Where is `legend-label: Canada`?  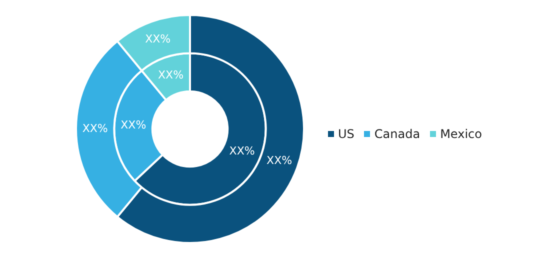 legend-label: Canada is located at coordinates (397, 134).